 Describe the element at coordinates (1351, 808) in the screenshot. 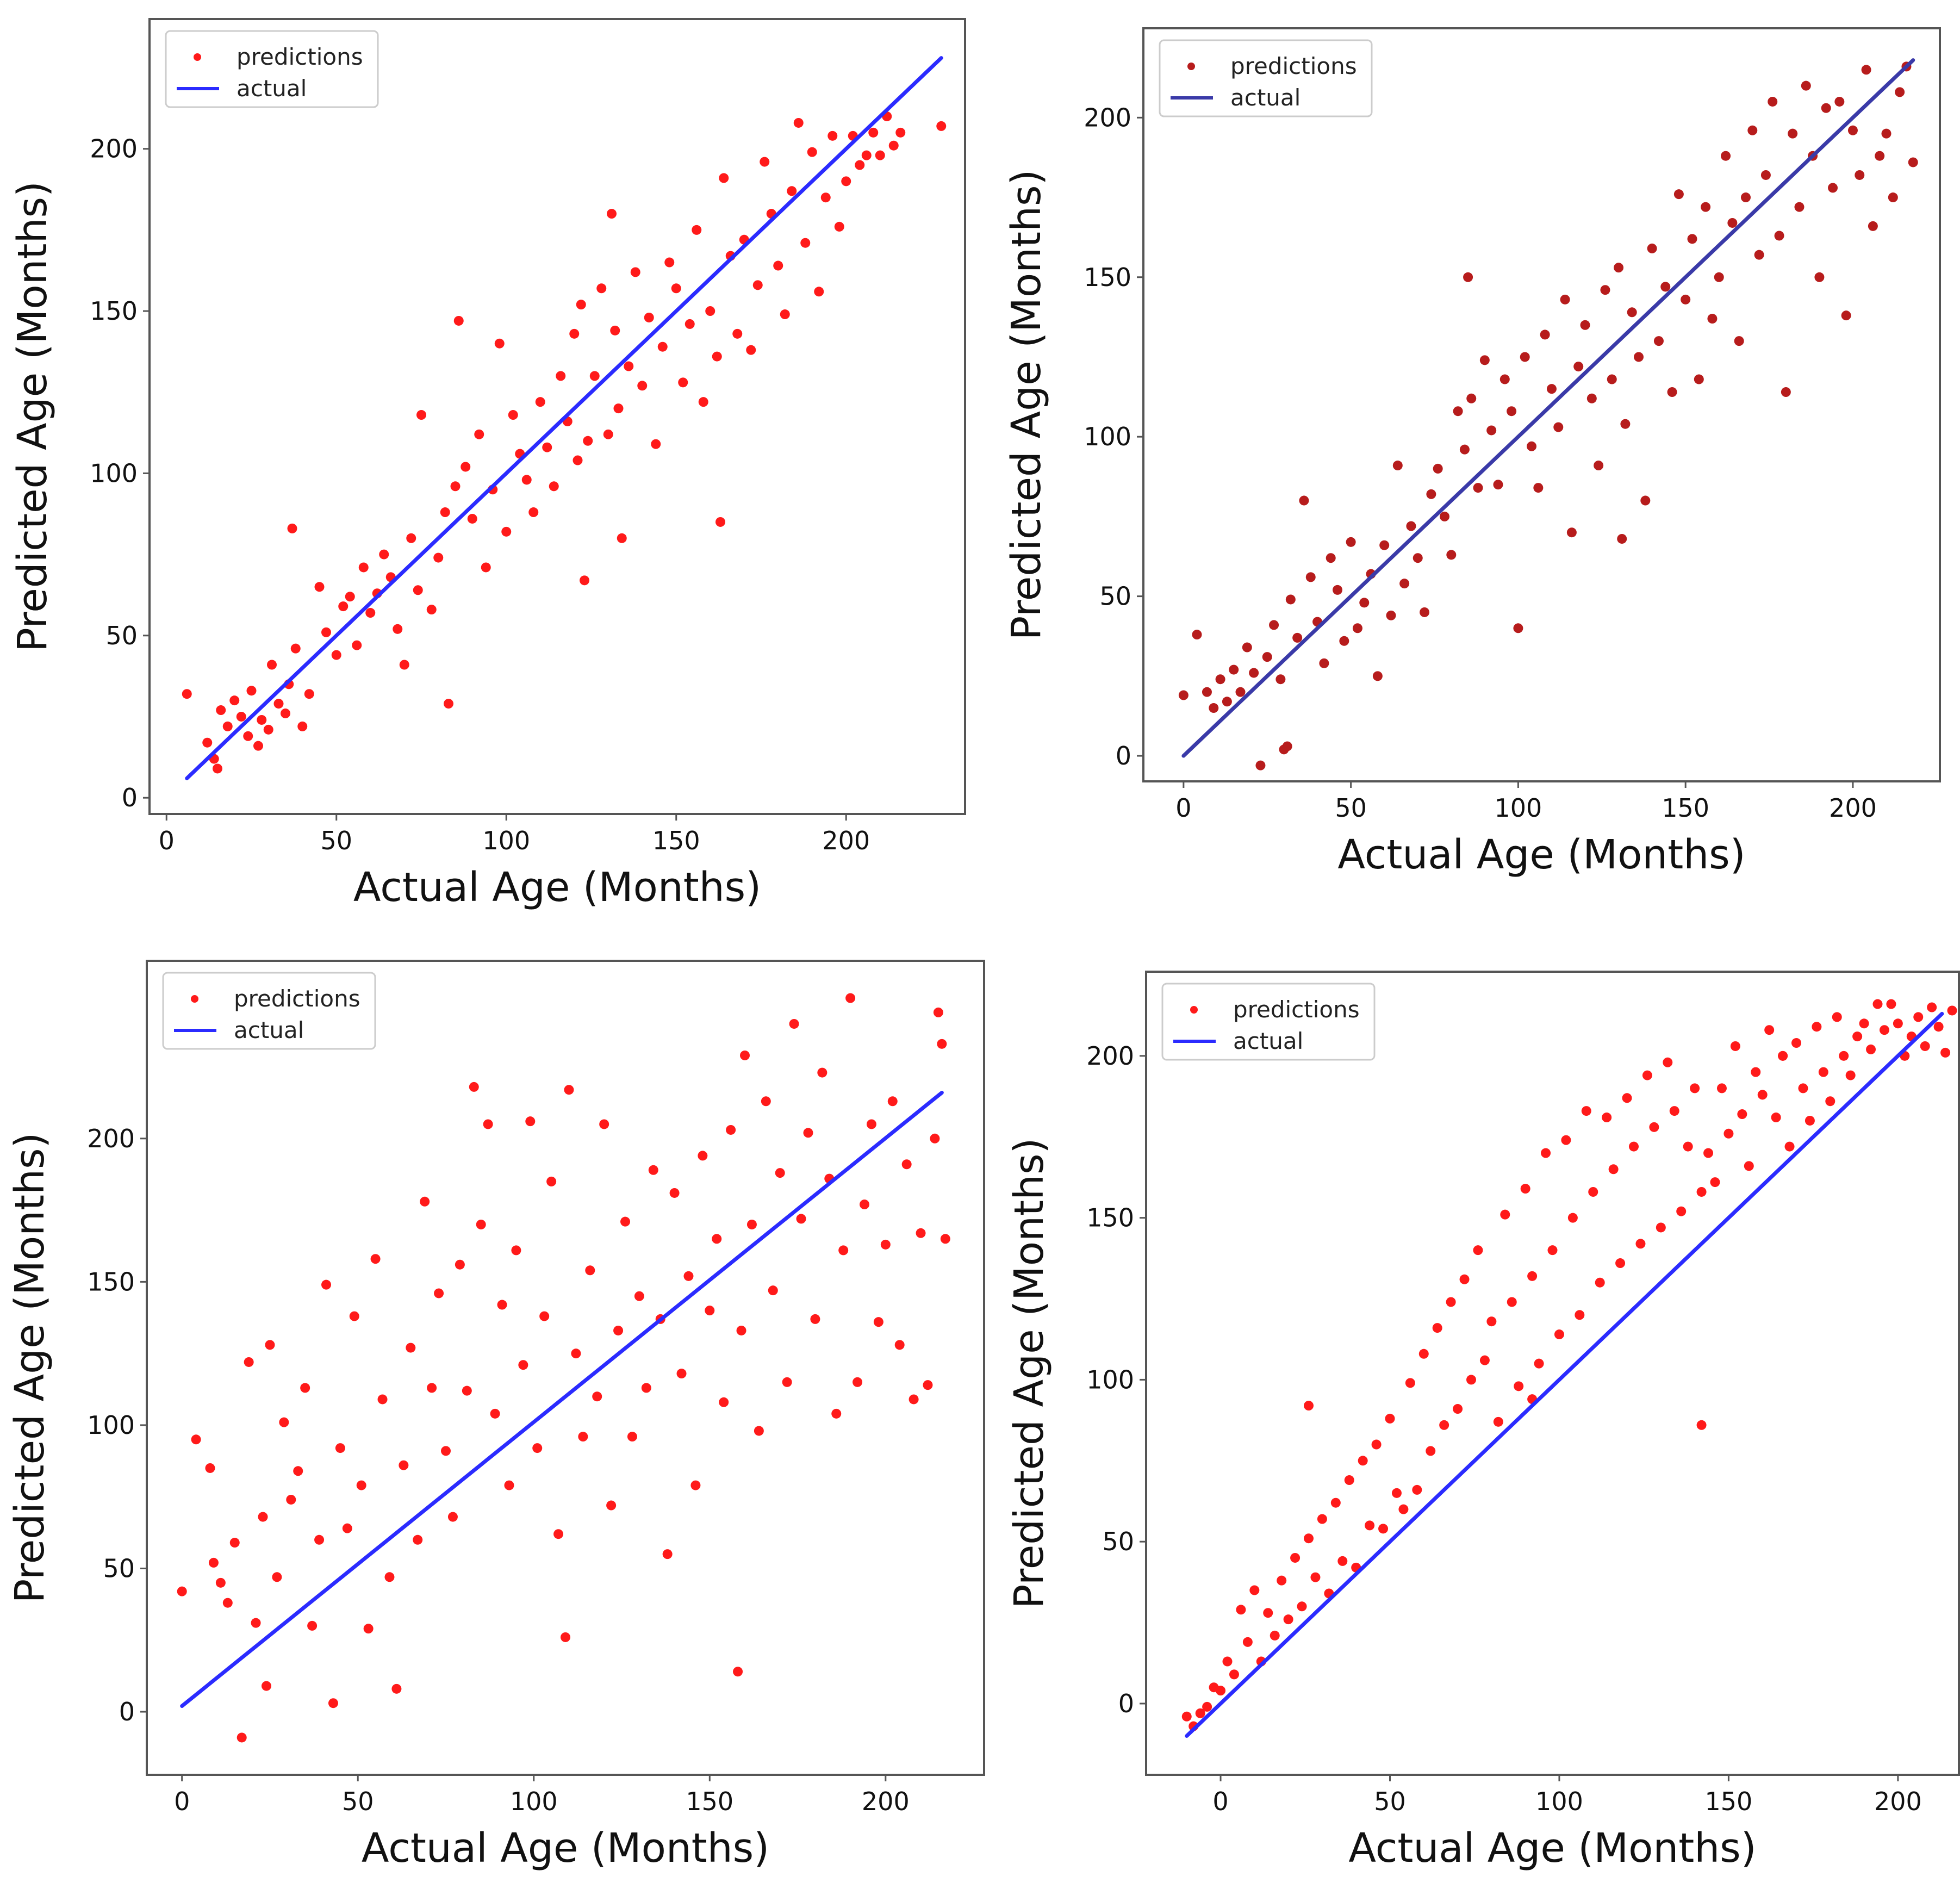

I see `x-tick-label: 50` at that location.